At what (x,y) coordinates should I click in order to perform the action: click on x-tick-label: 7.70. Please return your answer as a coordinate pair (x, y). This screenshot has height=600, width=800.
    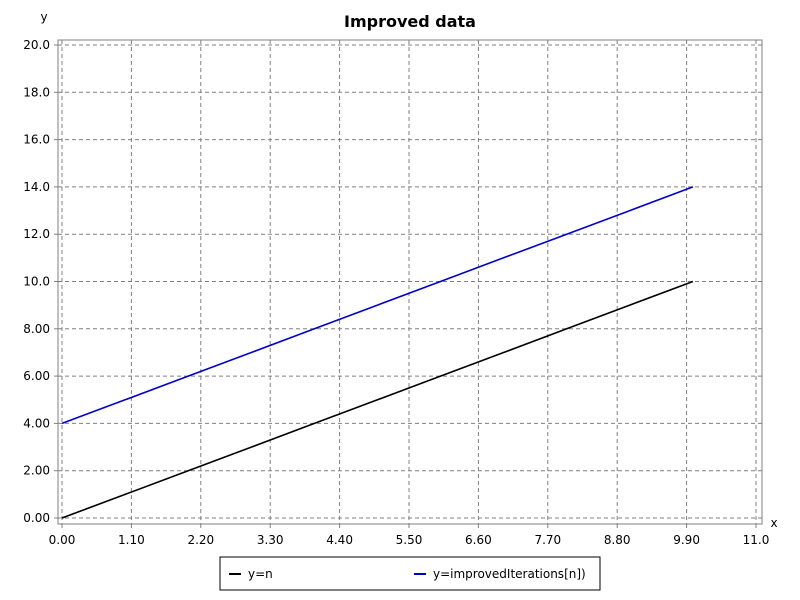
    Looking at the image, I should click on (547, 540).